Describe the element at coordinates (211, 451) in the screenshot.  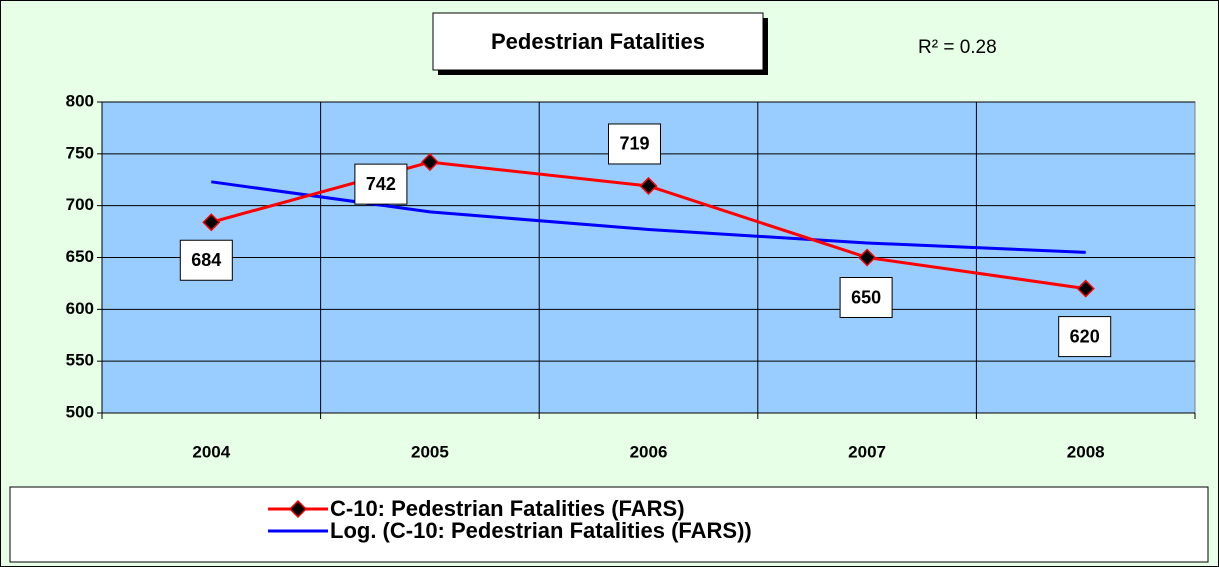
I see `x-tick-label: 2004` at that location.